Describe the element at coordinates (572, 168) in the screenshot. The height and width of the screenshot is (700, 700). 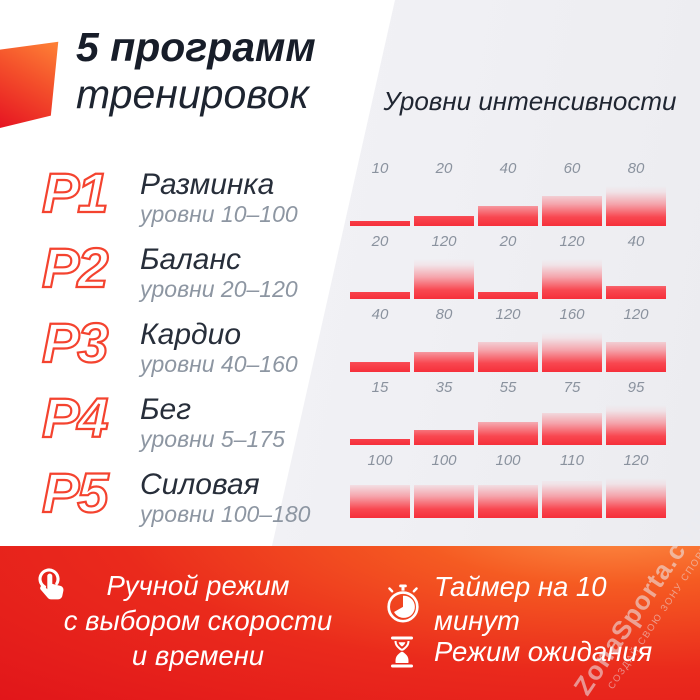
I see `bar-value-label: 60` at that location.